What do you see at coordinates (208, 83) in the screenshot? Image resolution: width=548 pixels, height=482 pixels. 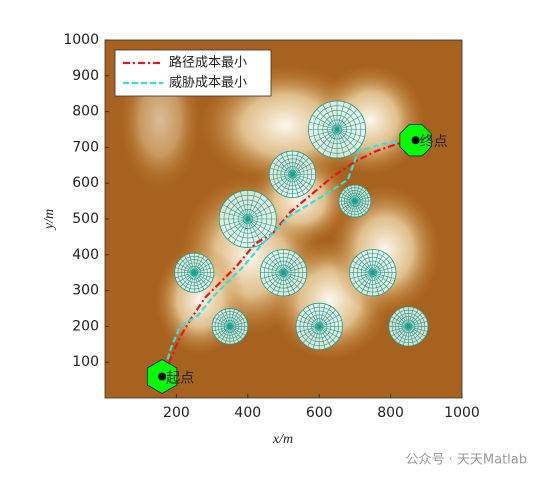 I see `legend-label: 威胁成本最小` at bounding box center [208, 83].